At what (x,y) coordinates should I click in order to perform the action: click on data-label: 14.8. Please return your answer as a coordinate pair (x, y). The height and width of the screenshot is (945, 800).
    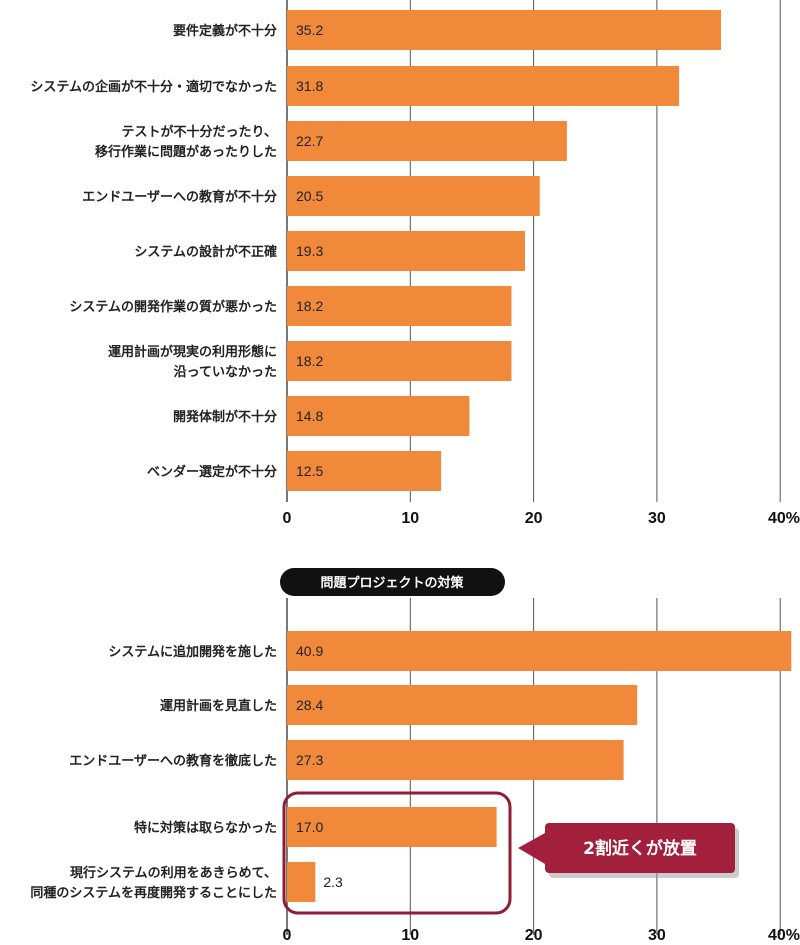
    Looking at the image, I should click on (309, 416).